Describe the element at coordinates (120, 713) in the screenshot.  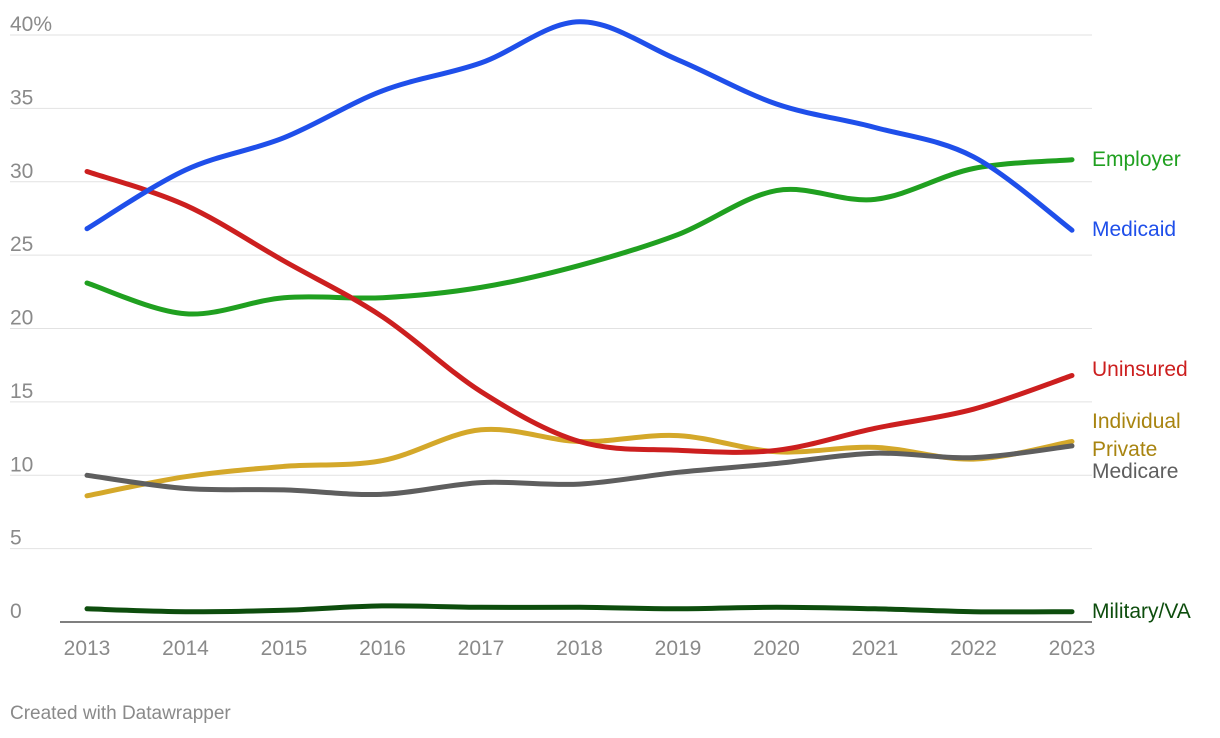
I see `footer-credit: Created with Datawrapper` at that location.